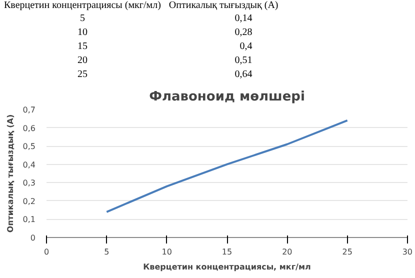 The width and height of the screenshot is (415, 278). I want to click on text: 0,4, so click(246, 47).